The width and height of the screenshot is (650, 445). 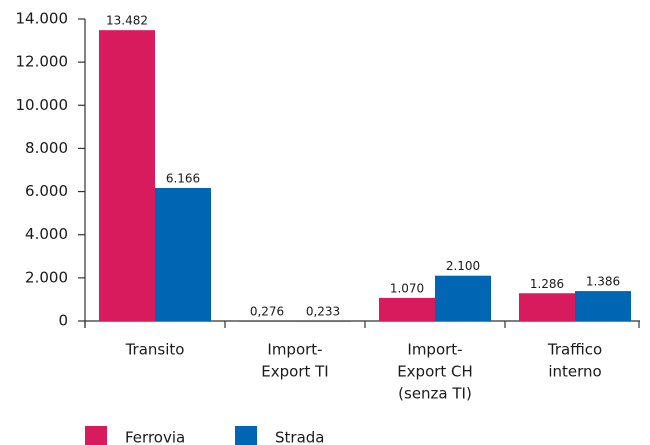 I want to click on legend-label: Strada, so click(x=299, y=437).